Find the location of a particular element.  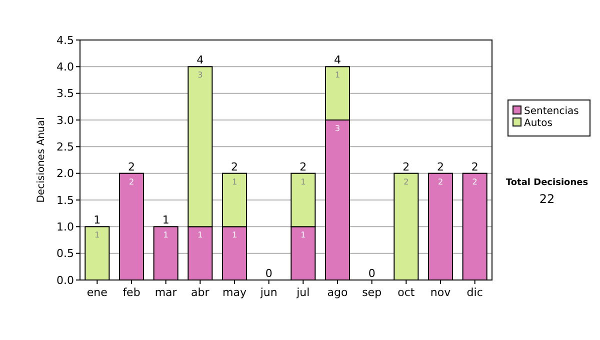

y-tick-label: 1.5 is located at coordinates (65, 200).